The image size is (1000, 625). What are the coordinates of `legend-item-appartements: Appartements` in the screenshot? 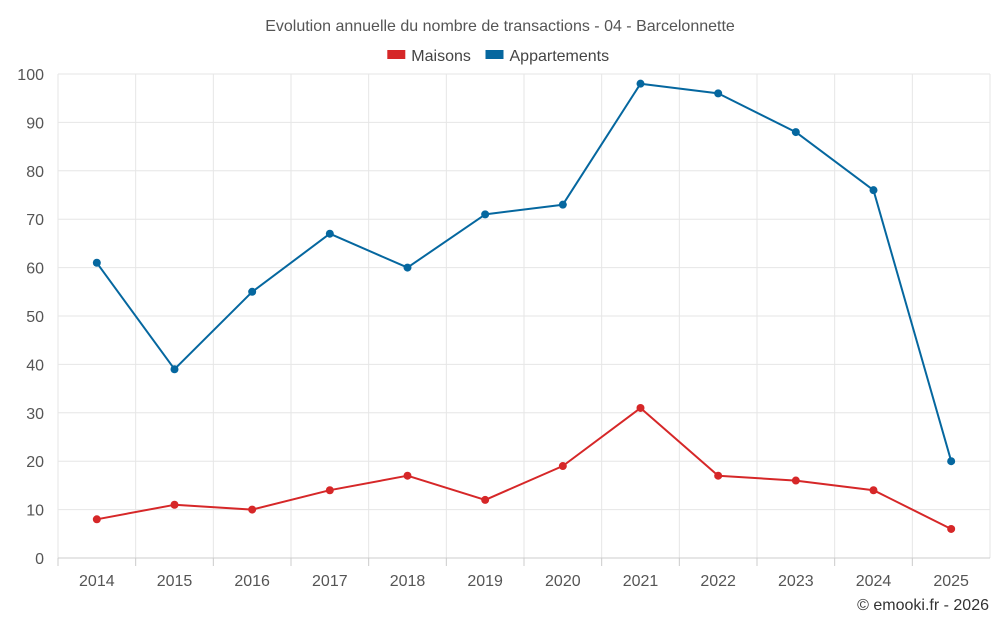 It's located at (547, 56).